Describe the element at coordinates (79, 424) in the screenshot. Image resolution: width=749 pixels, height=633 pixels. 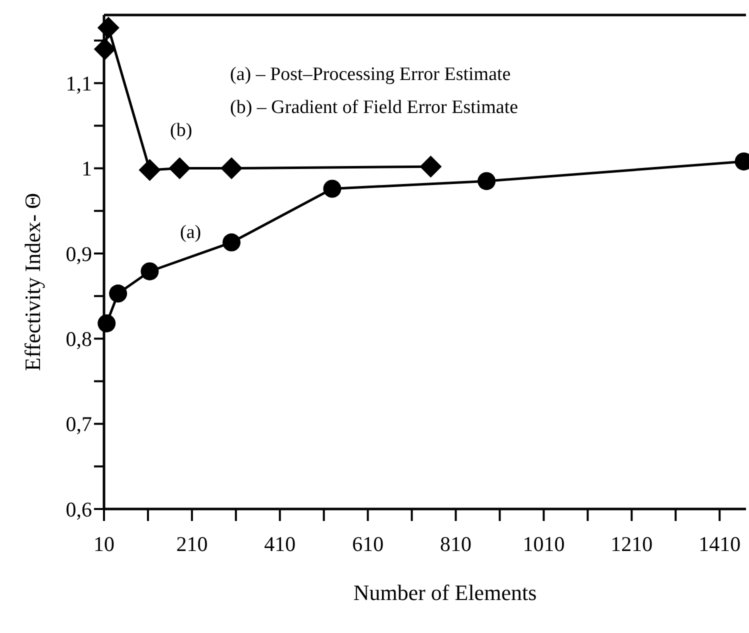
I see `y-tick-label: 0,7` at that location.